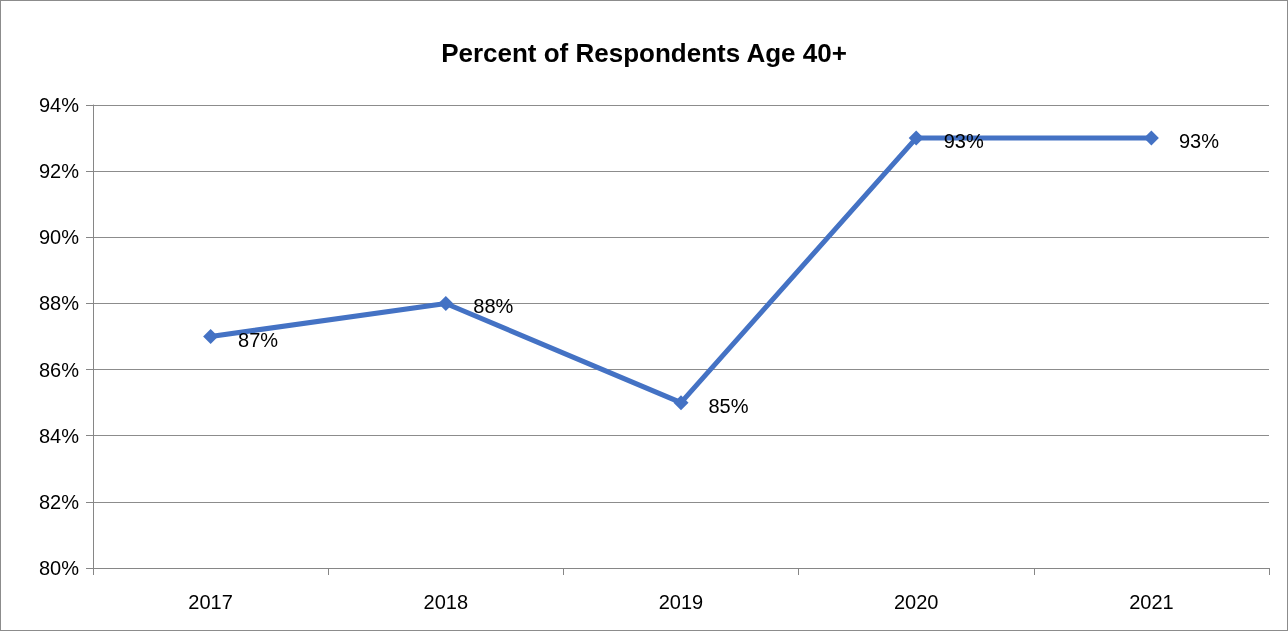 This screenshot has height=631, width=1288. I want to click on data-label: 88%, so click(493, 306).